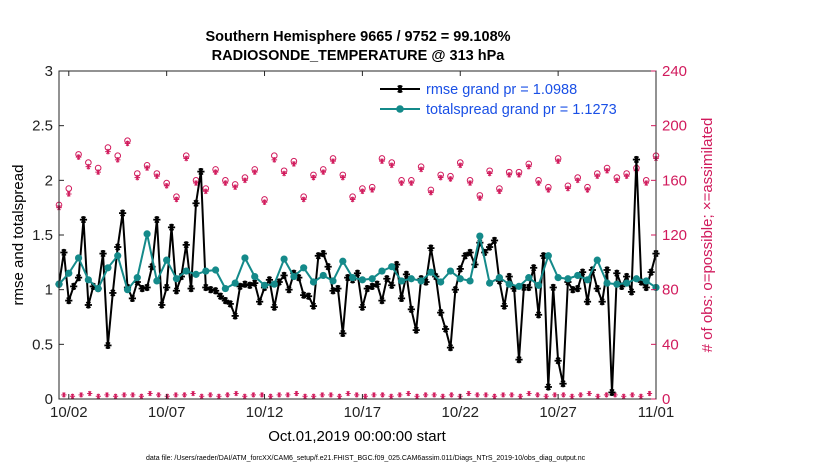 The image size is (830, 470). I want to click on obs-possible-point, so click(69, 188).